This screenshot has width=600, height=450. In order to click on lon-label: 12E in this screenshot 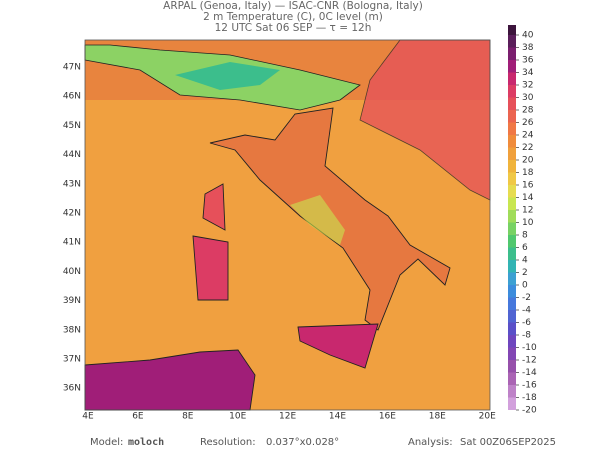, I will do `click(287, 417)`.